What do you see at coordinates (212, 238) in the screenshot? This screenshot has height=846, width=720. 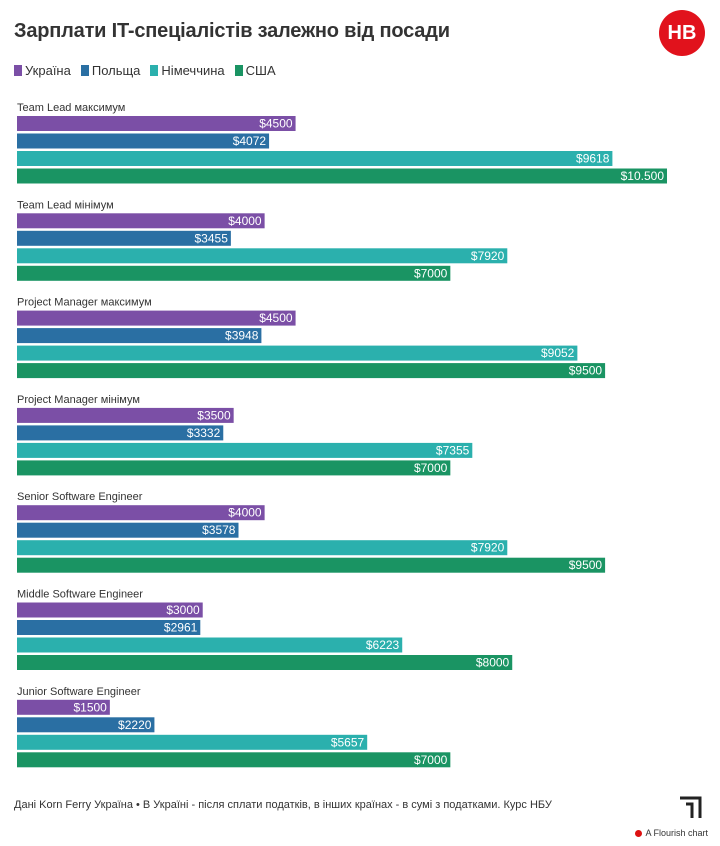 I see `bar-value-label: $3455` at bounding box center [212, 238].